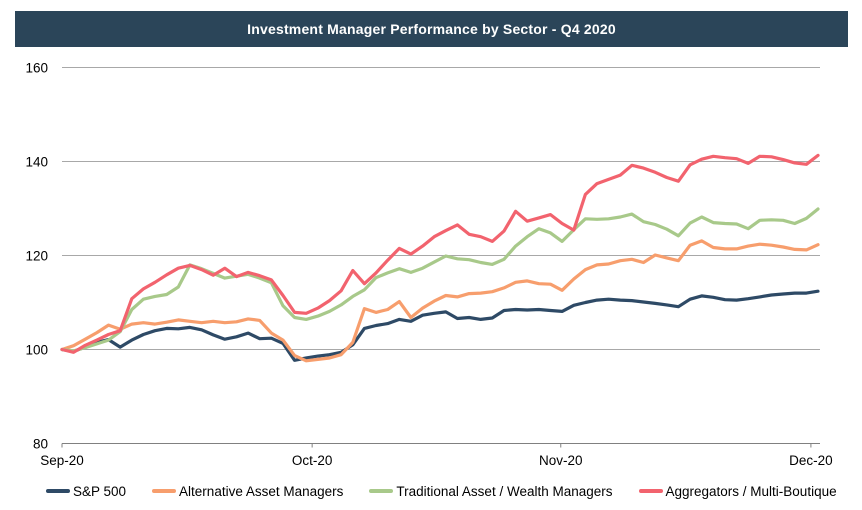 The image size is (862, 510). I want to click on legend-marker-aggregators-multi-boutique, so click(650, 491).